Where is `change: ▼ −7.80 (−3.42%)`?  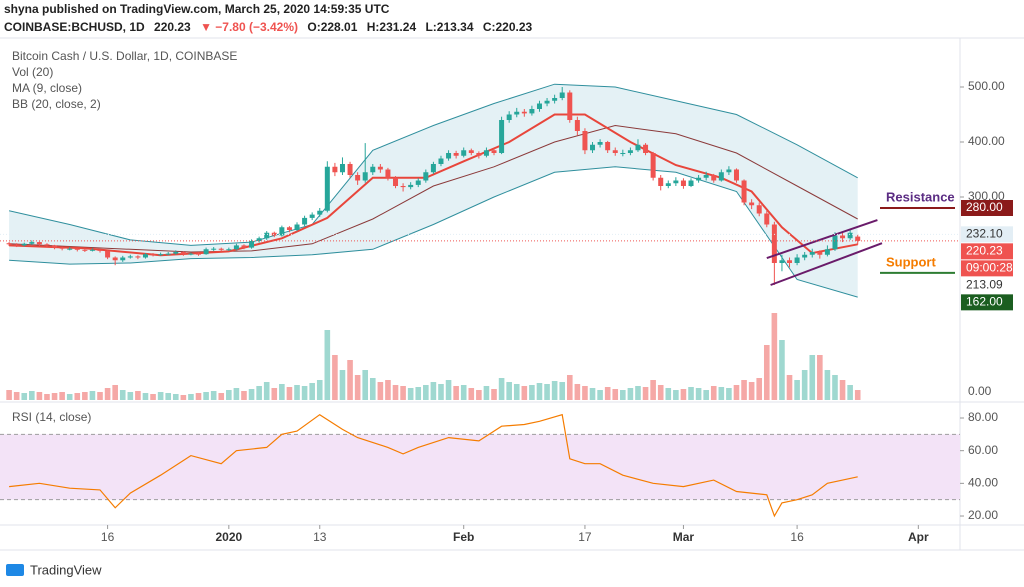
change: ▼ −7.80 (−3.42%) is located at coordinates (249, 27).